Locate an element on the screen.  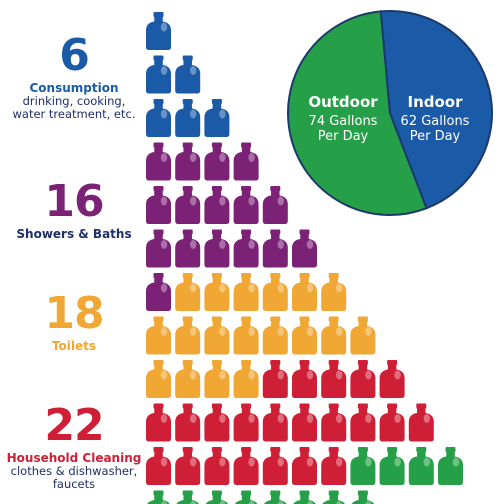
cleaning-sub-1: clothes & dishwasher, is located at coordinates (74, 471).